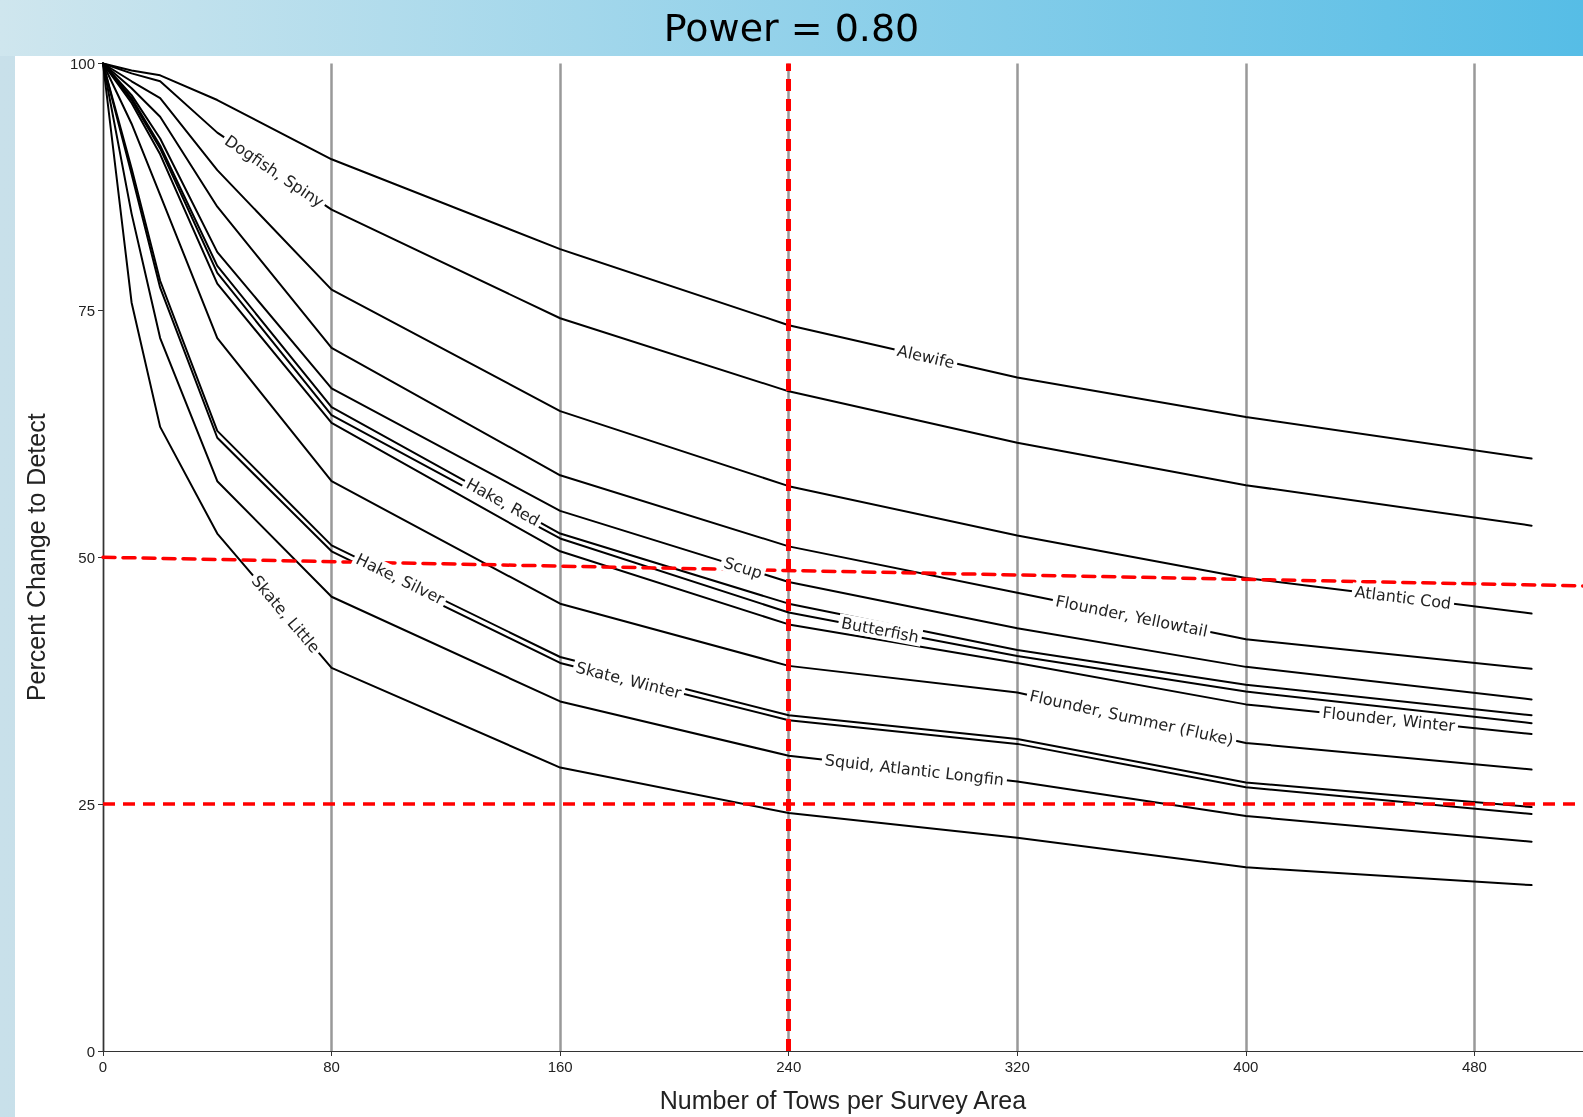 The image size is (1583, 1117). I want to click on text: Squid, Atlantic Longfin, so click(914, 770).